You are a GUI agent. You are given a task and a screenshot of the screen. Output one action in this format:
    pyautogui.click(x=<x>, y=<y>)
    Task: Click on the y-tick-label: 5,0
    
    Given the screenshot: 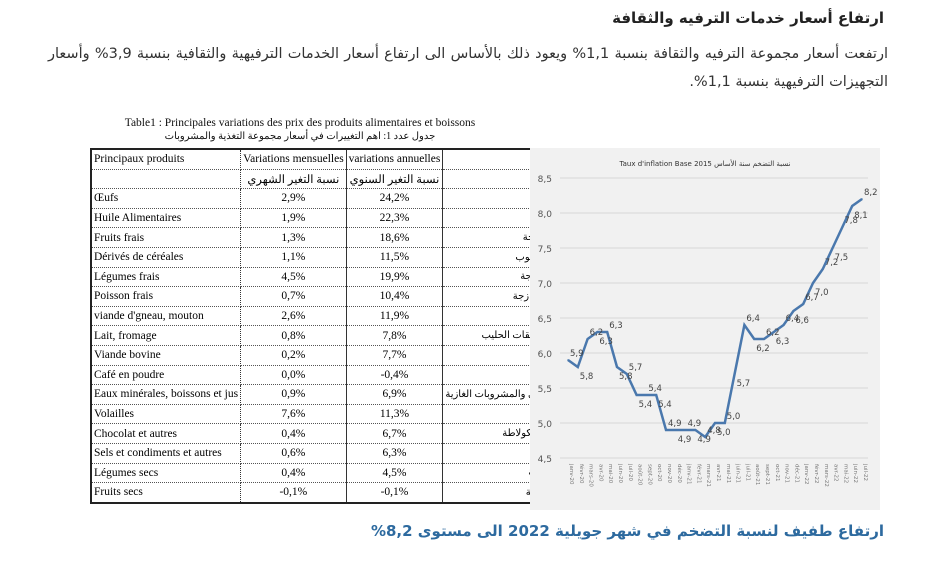 What is the action you would take?
    pyautogui.click(x=545, y=425)
    